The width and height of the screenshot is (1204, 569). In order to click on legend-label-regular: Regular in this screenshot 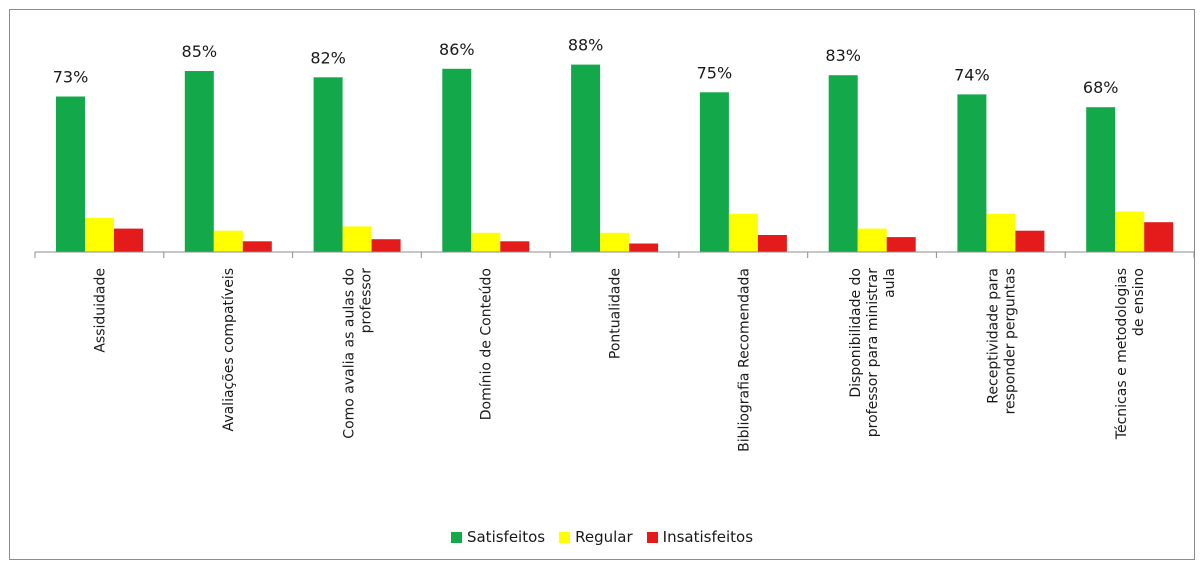, I will do `click(604, 537)`.